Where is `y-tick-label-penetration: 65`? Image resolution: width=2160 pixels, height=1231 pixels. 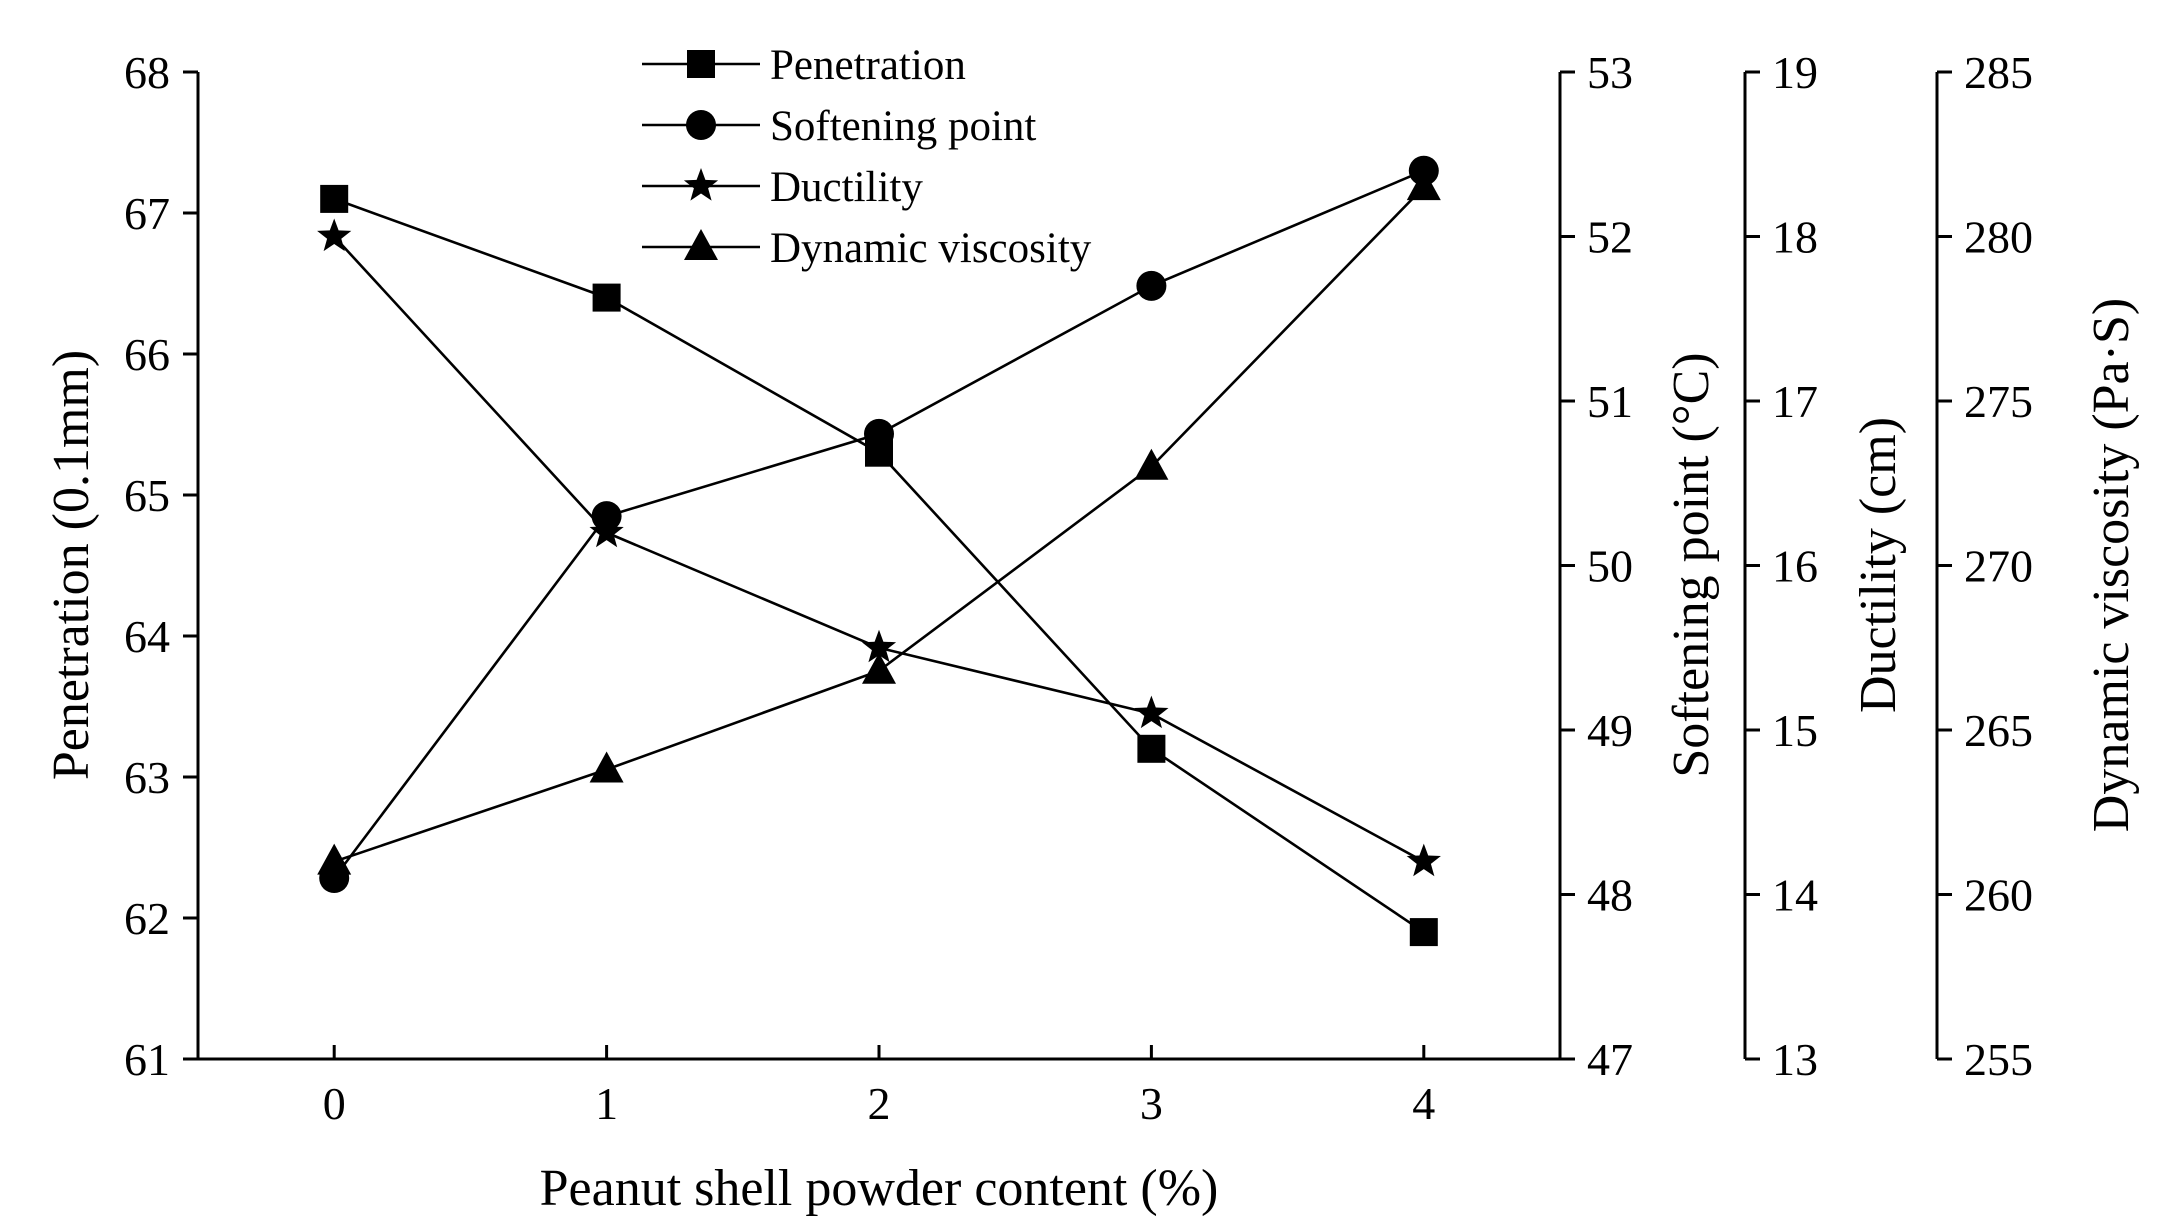 y-tick-label-penetration: 65 is located at coordinates (147, 495).